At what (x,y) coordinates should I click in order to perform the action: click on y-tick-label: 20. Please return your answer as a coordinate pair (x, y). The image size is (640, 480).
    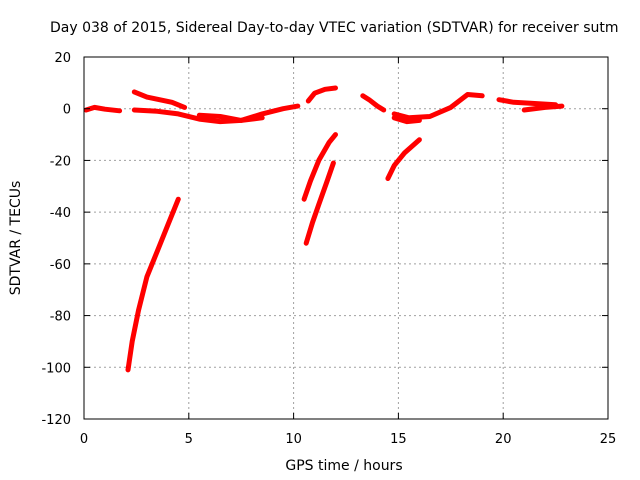
    Looking at the image, I should click on (62, 58).